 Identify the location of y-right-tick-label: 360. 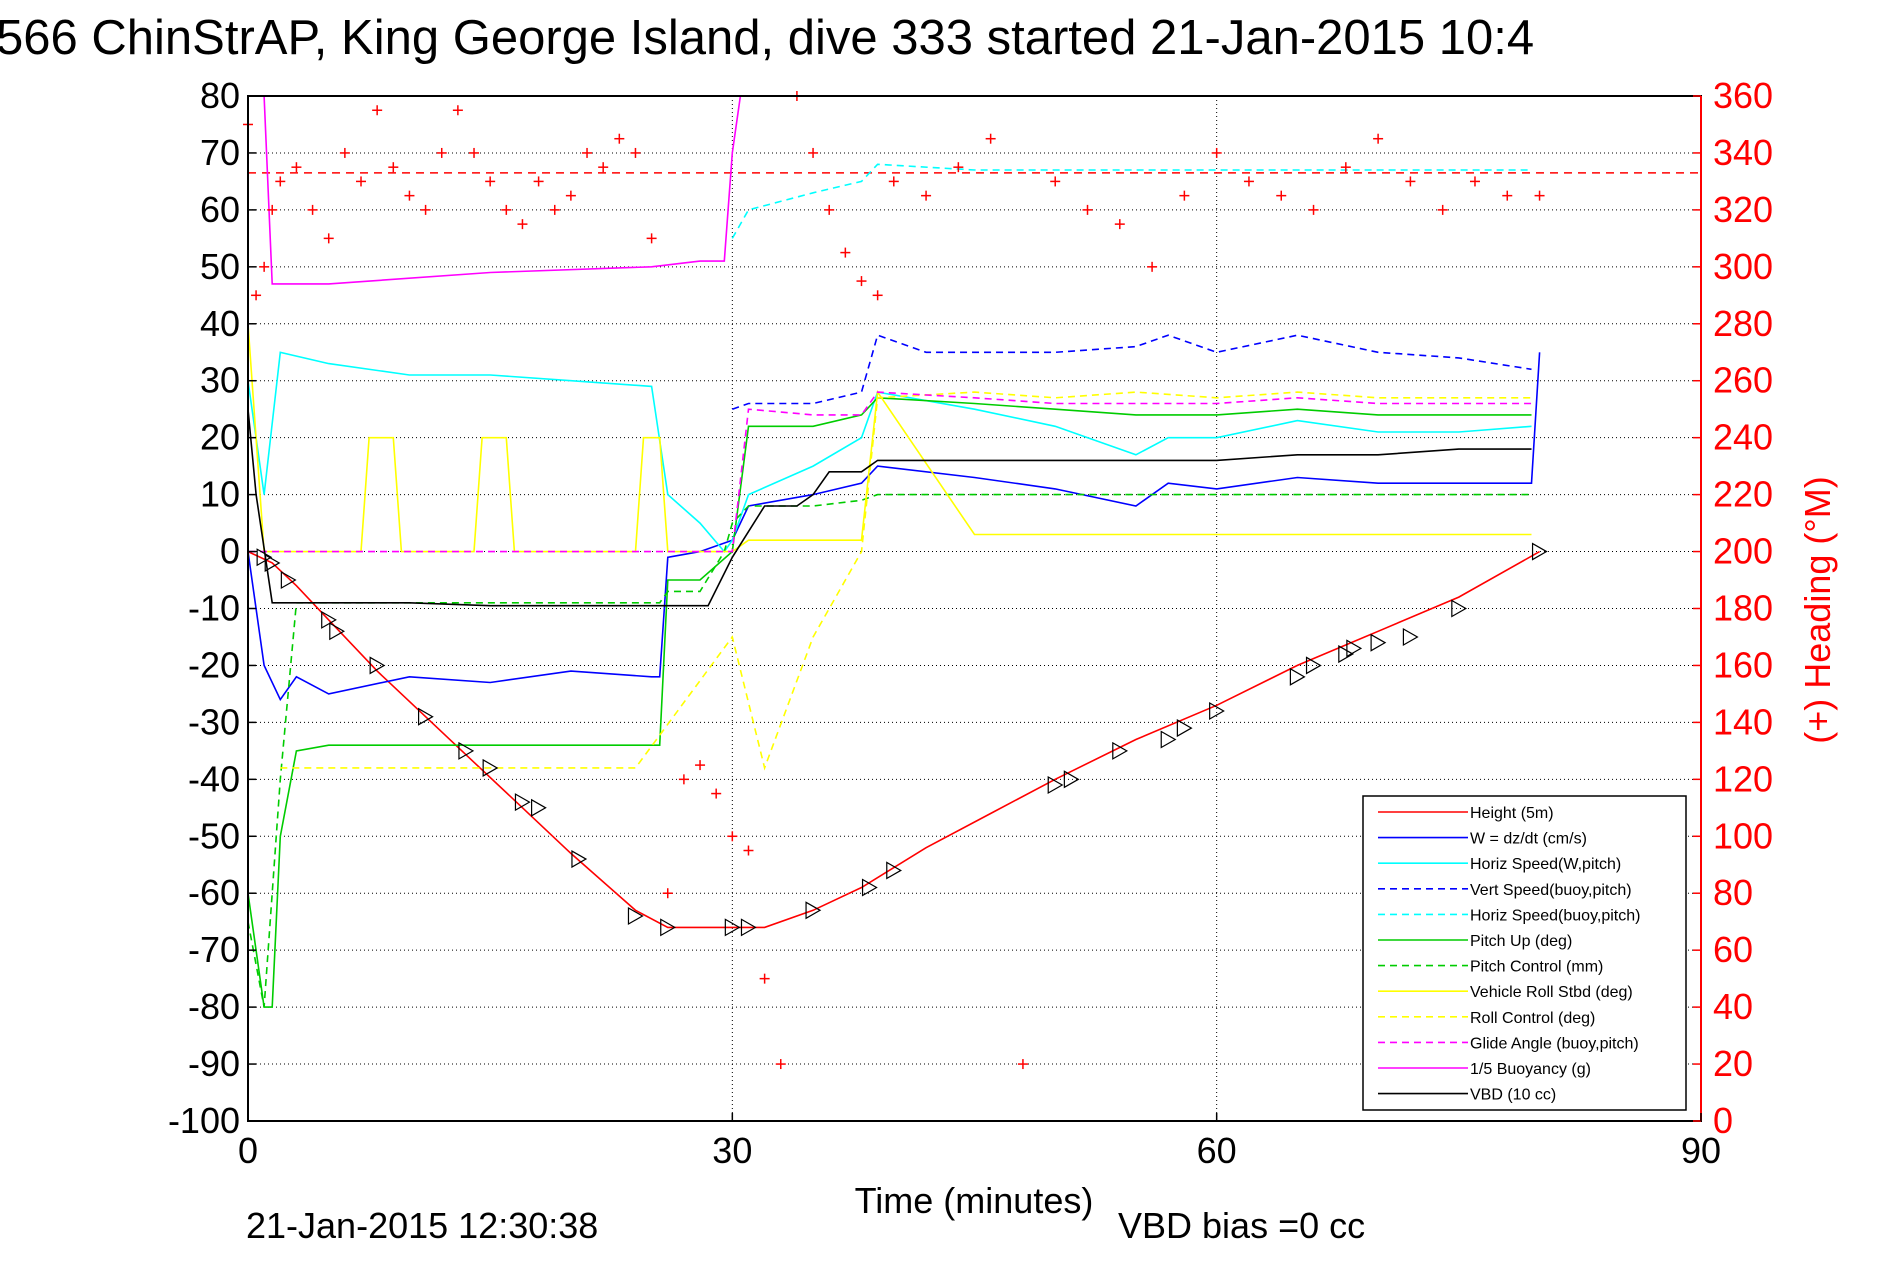
(1743, 95).